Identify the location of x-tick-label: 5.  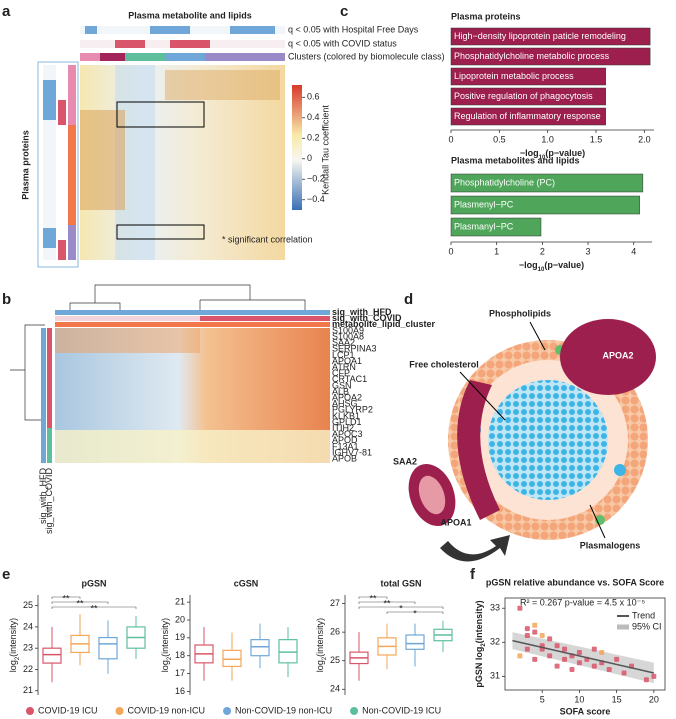
(542, 699).